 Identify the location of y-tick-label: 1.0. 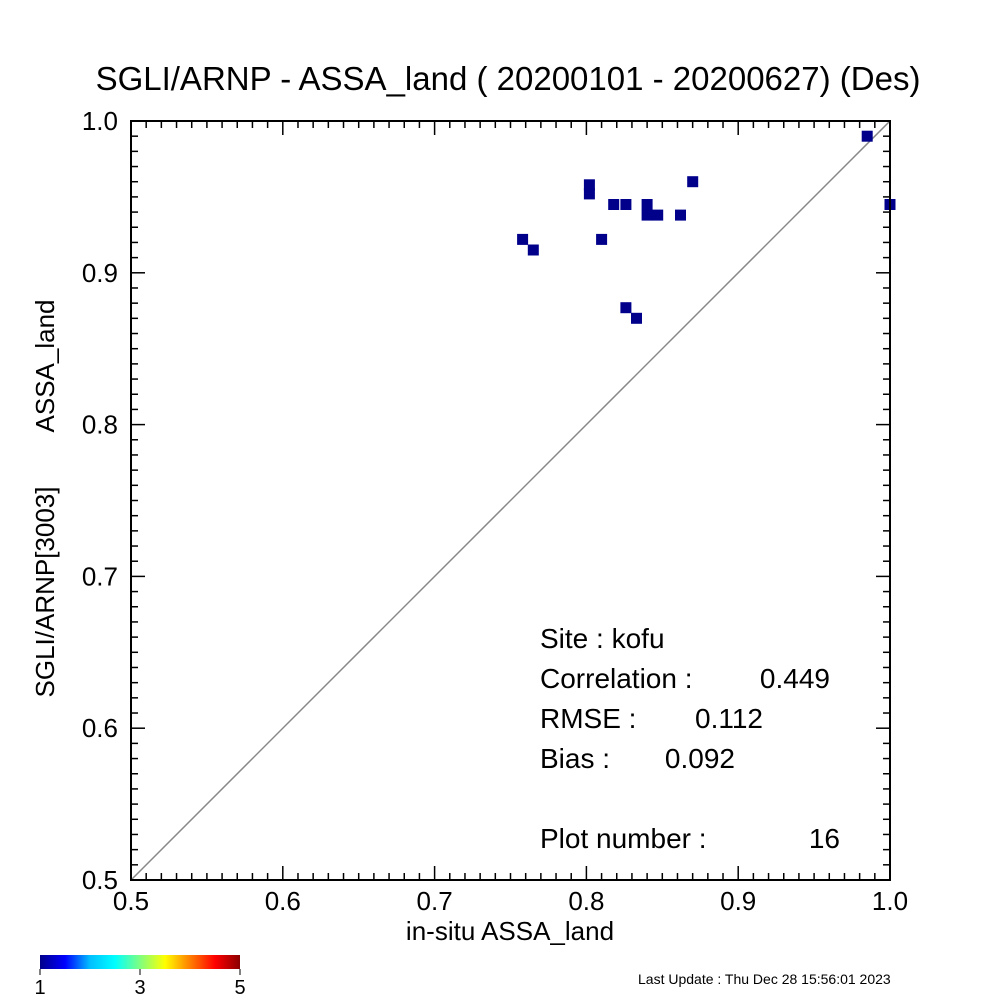
(100, 121).